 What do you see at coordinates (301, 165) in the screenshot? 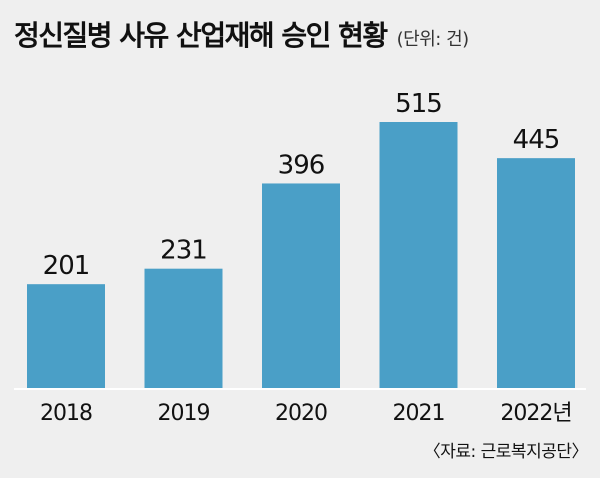
I see `value-label-2020: 396` at bounding box center [301, 165].